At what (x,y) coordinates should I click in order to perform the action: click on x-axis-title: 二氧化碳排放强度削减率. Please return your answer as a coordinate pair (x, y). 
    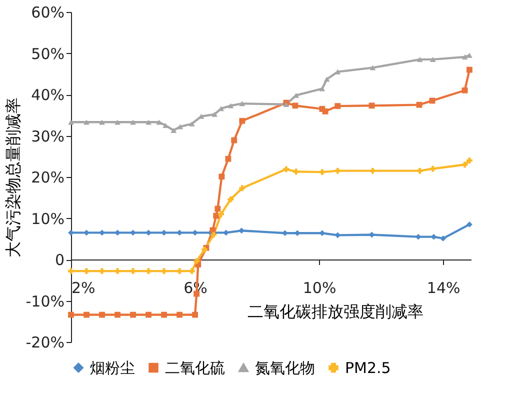
    Looking at the image, I should click on (336, 311).